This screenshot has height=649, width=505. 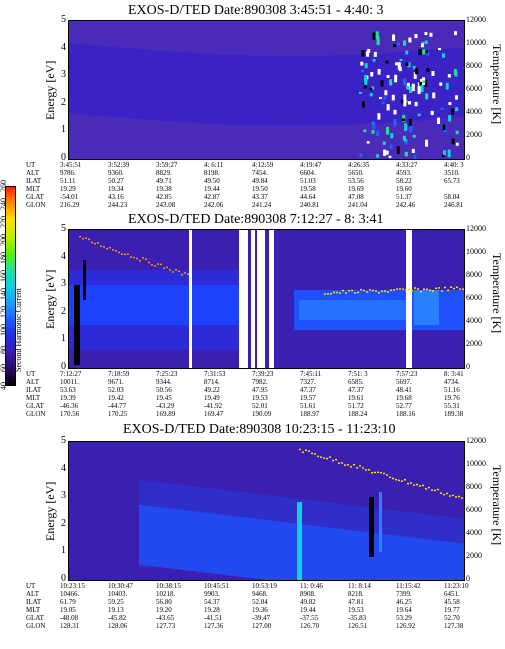 What do you see at coordinates (165, 618) in the screenshot?
I see `ephemeris-value: -43.65` at bounding box center [165, 618].